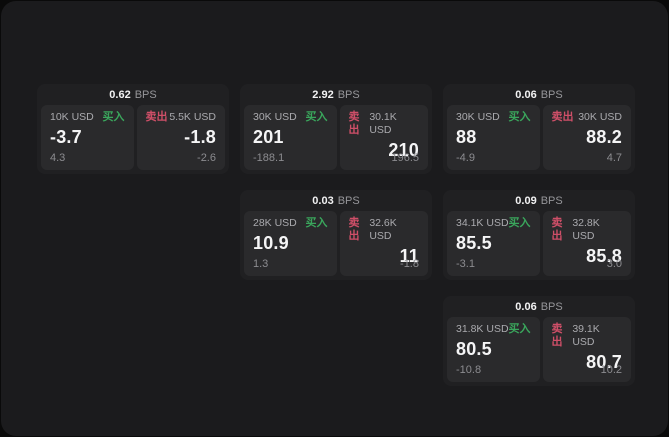 Image resolution: width=669 pixels, height=437 pixels. Describe the element at coordinates (403, 150) in the screenshot. I see `sell-price: 210` at that location.